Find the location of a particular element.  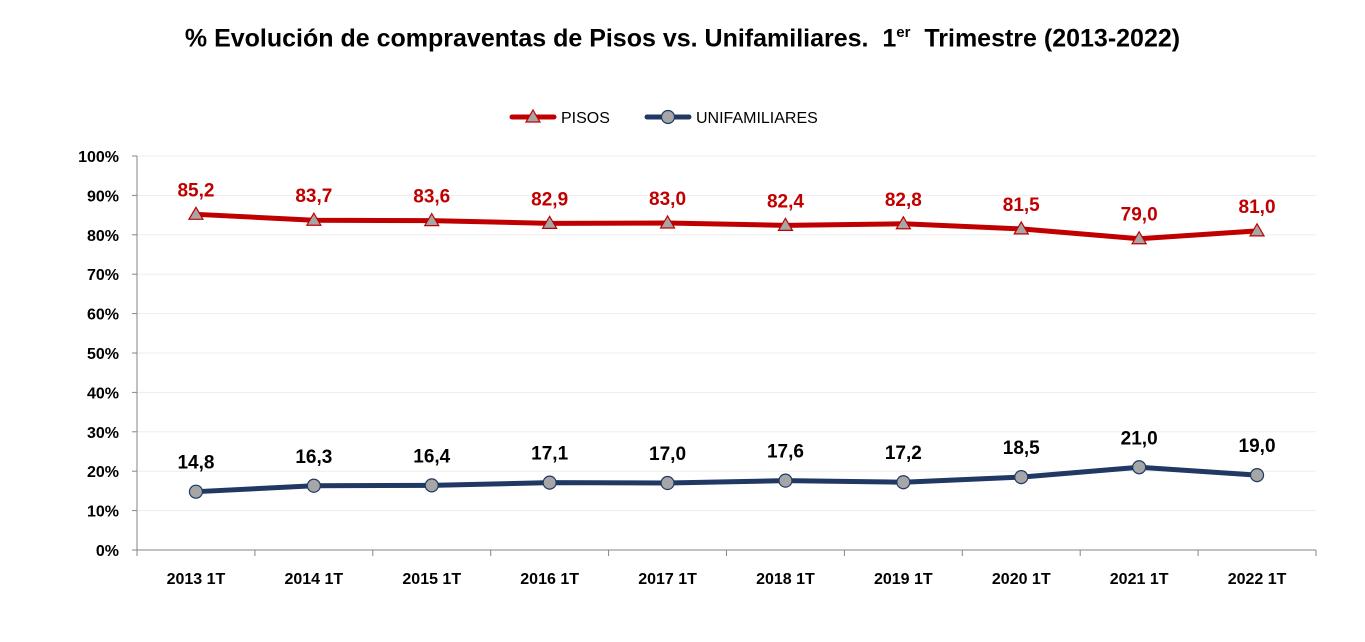

unifamiliares-data-label: 19,0 is located at coordinates (1257, 446).